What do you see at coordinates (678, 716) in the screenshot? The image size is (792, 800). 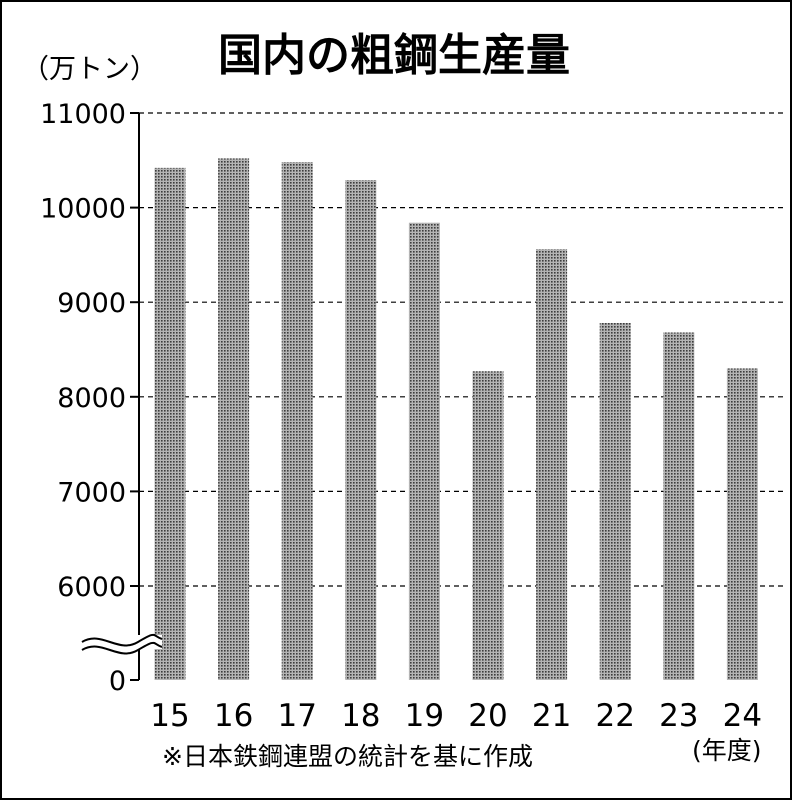 I see `x-tick-label: 23` at bounding box center [678, 716].